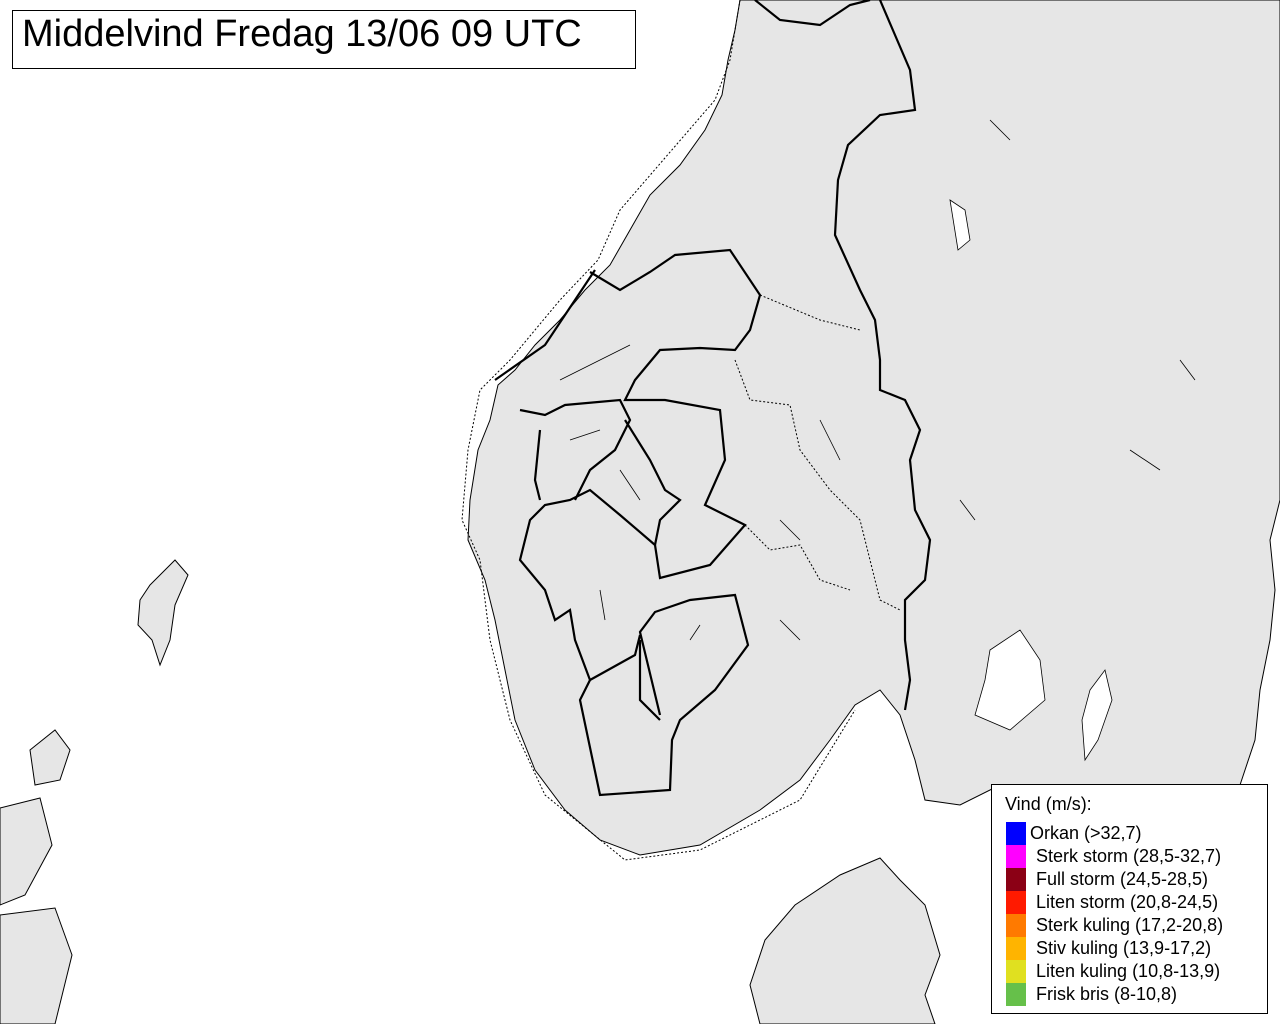 This screenshot has height=1024, width=1280. Describe the element at coordinates (163, 613) in the screenshot. I see `shetland` at that location.